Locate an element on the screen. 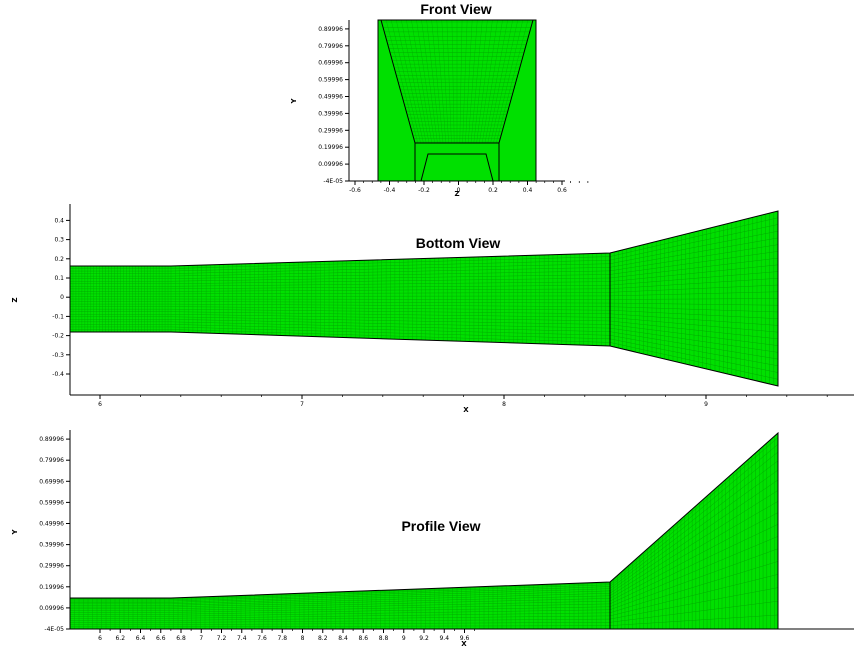 The height and width of the screenshot is (648, 854). x-tick-label: 6.8 is located at coordinates (181, 638).